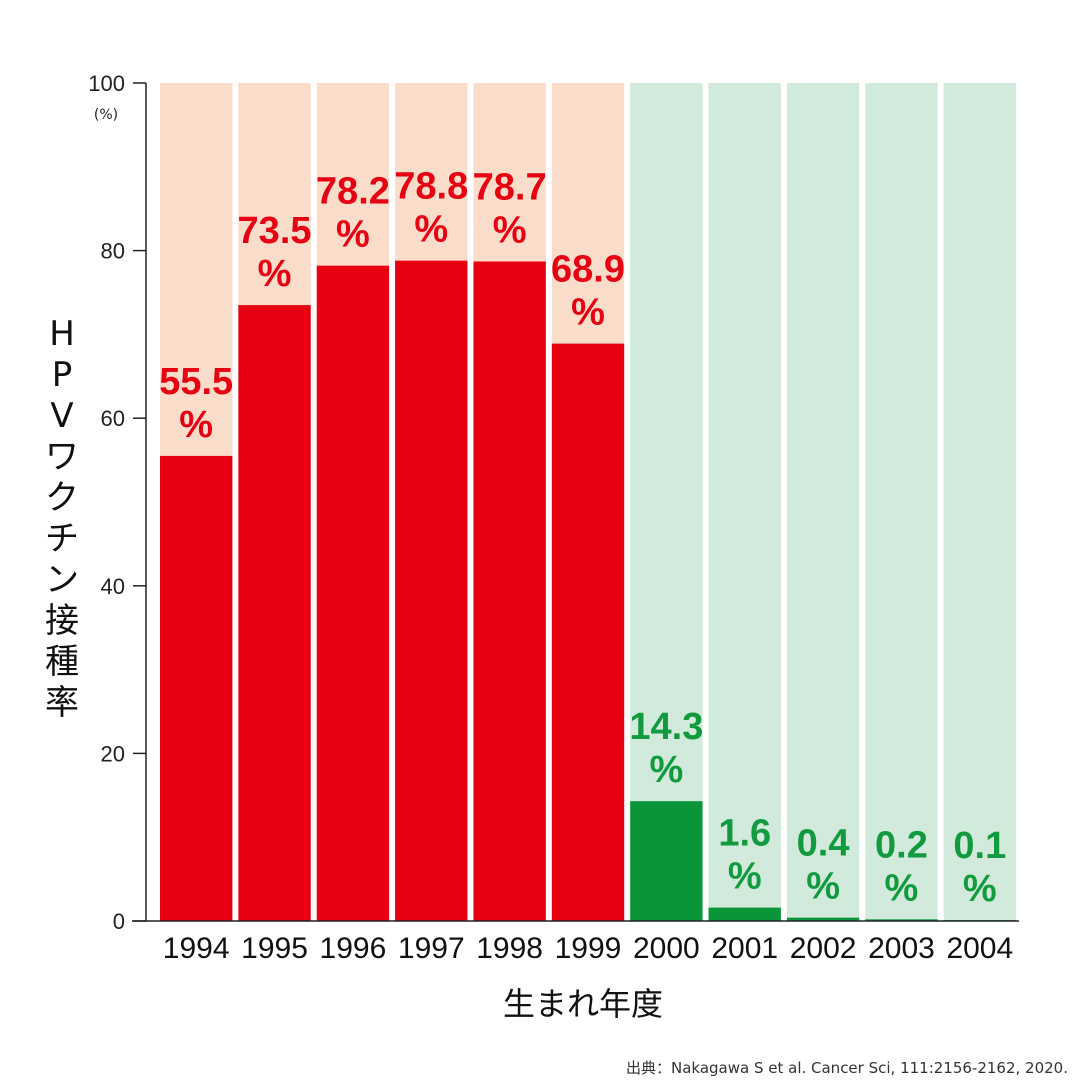 Image resolution: width=1080 pixels, height=1080 pixels. What do you see at coordinates (106, 115) in the screenshot?
I see `y-unit-label: (%)` at bounding box center [106, 115].